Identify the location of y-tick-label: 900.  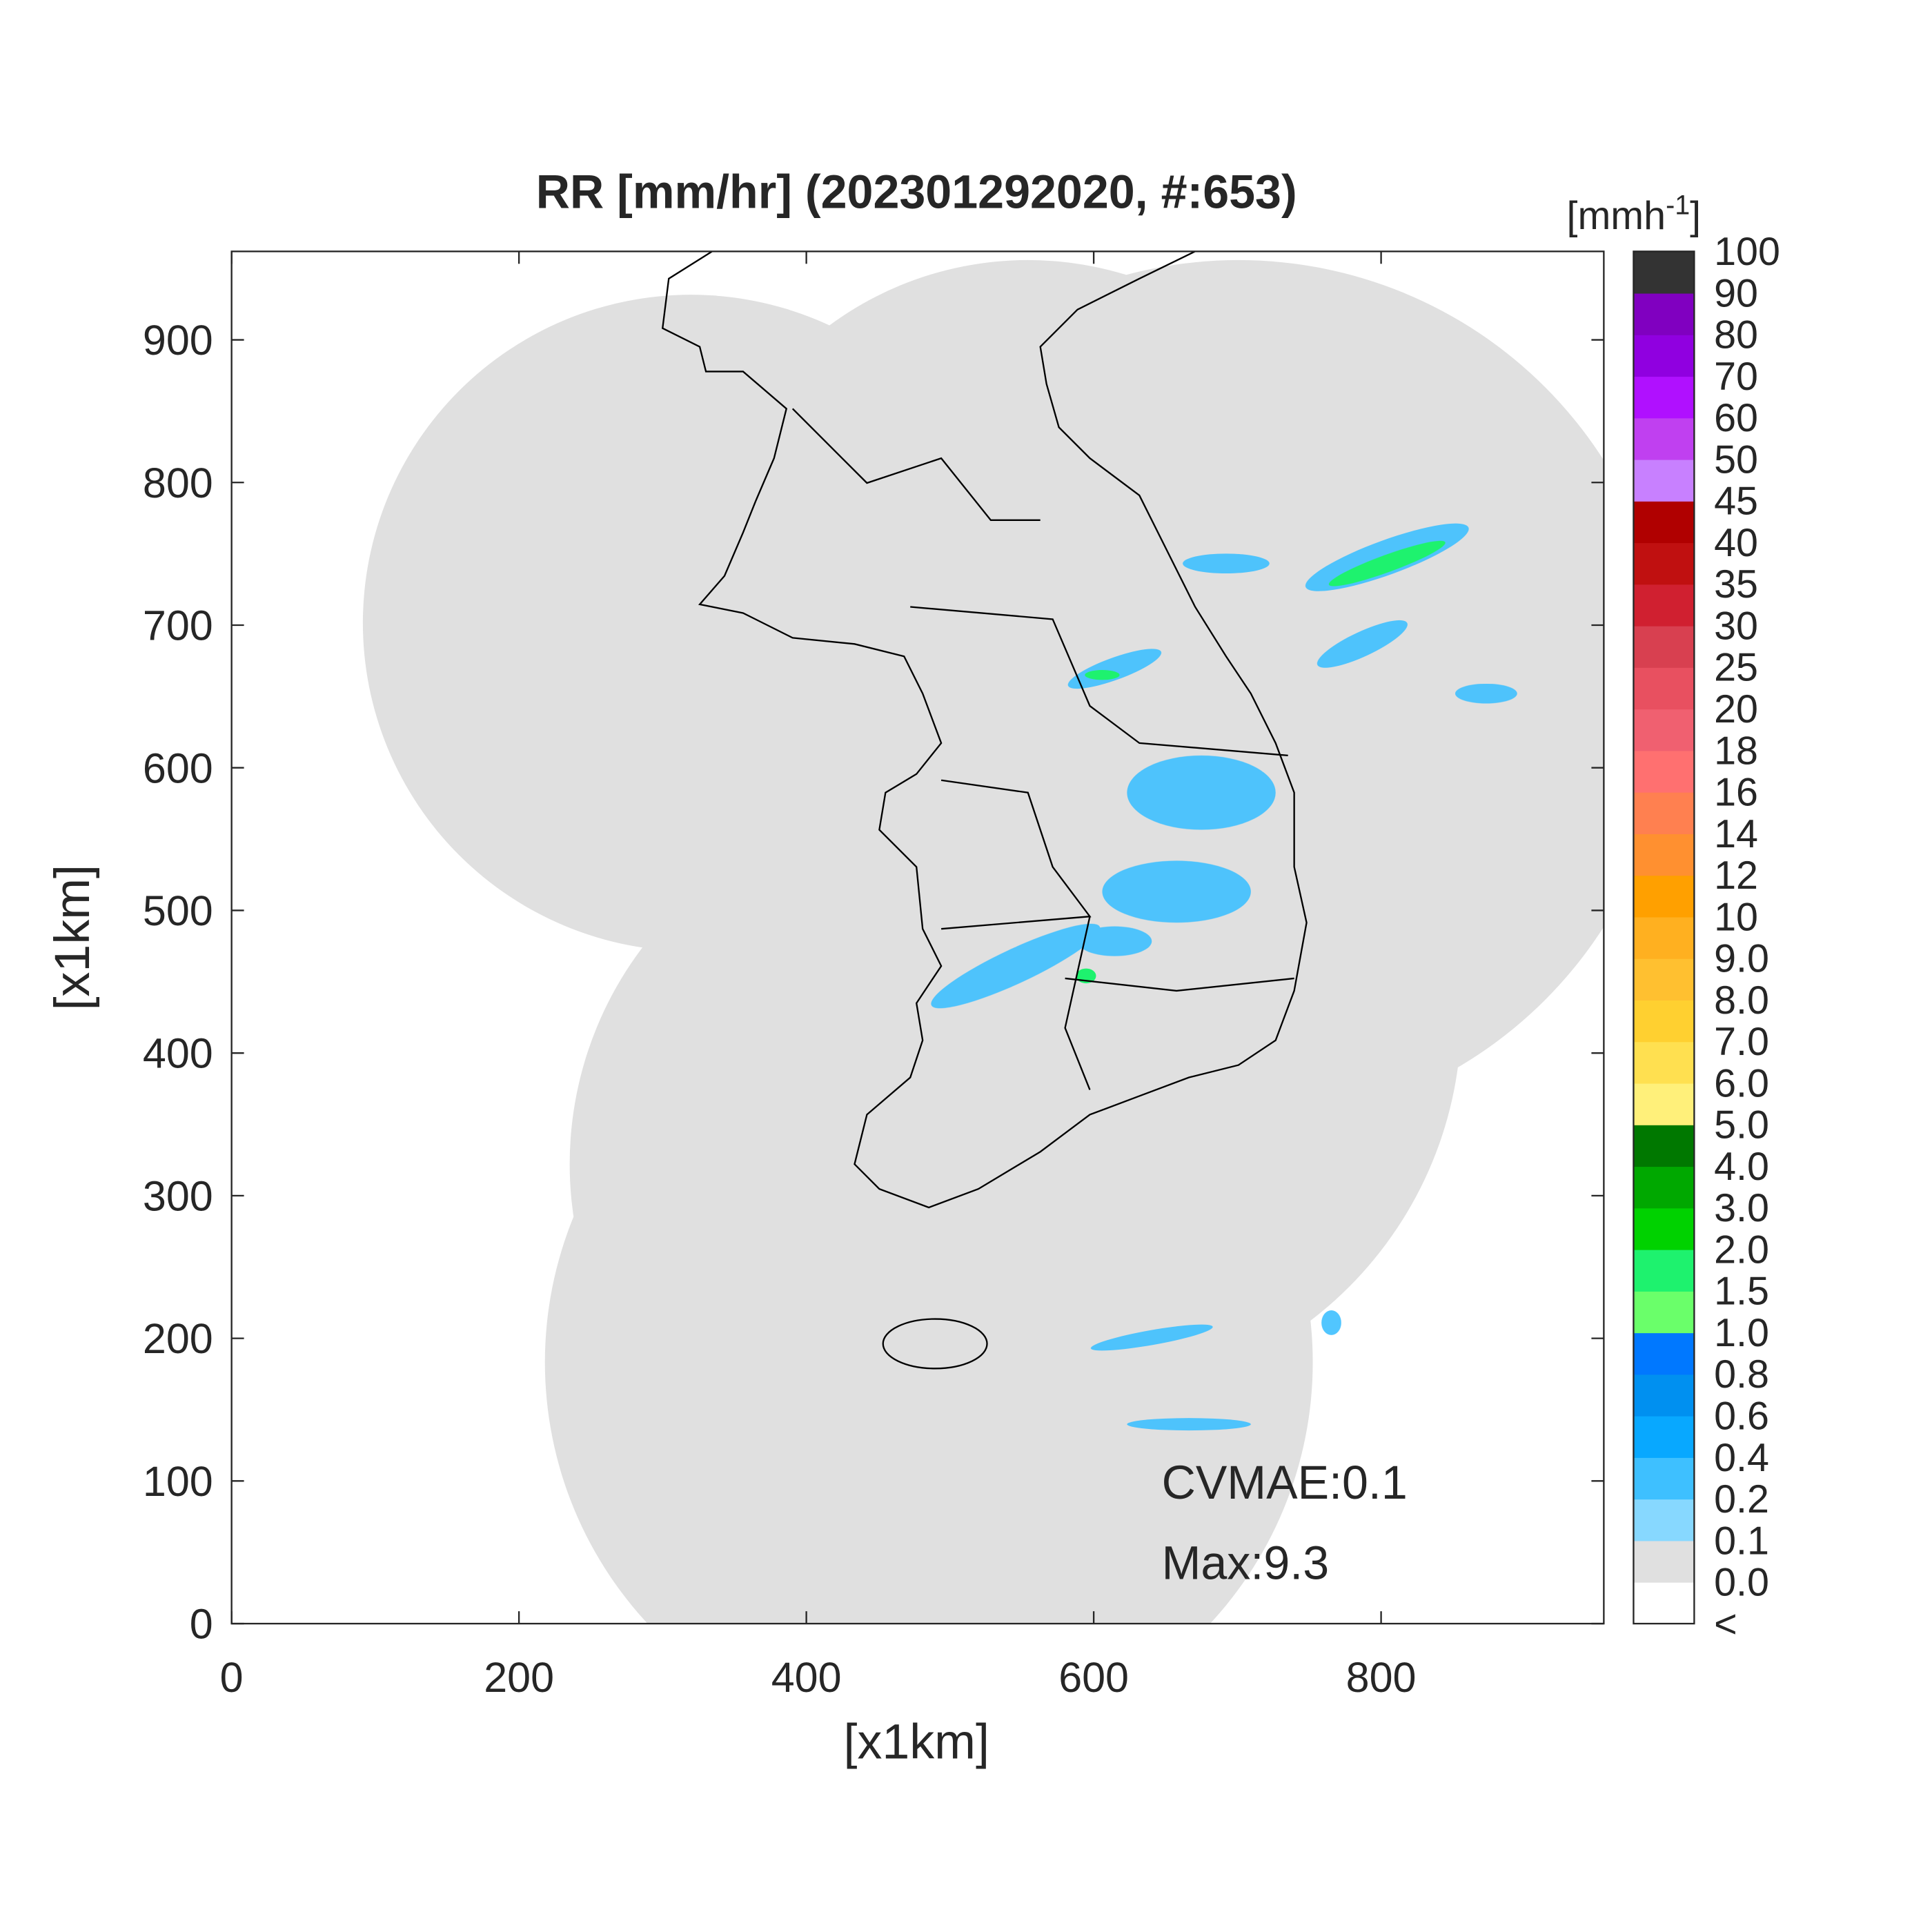
(178, 340).